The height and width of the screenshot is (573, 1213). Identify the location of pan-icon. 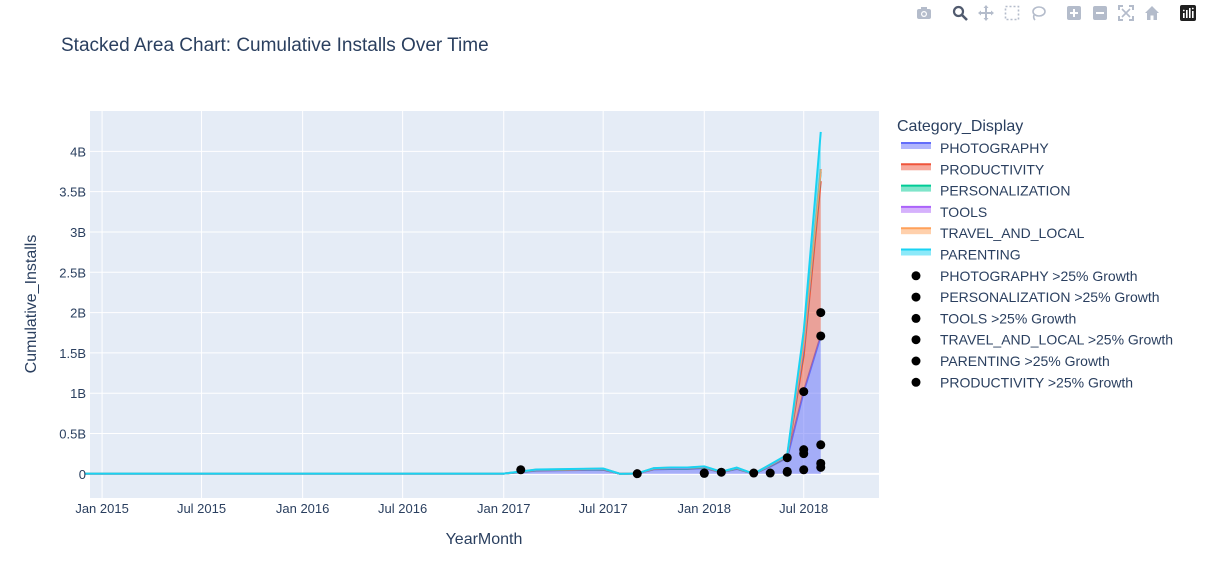
(986, 13).